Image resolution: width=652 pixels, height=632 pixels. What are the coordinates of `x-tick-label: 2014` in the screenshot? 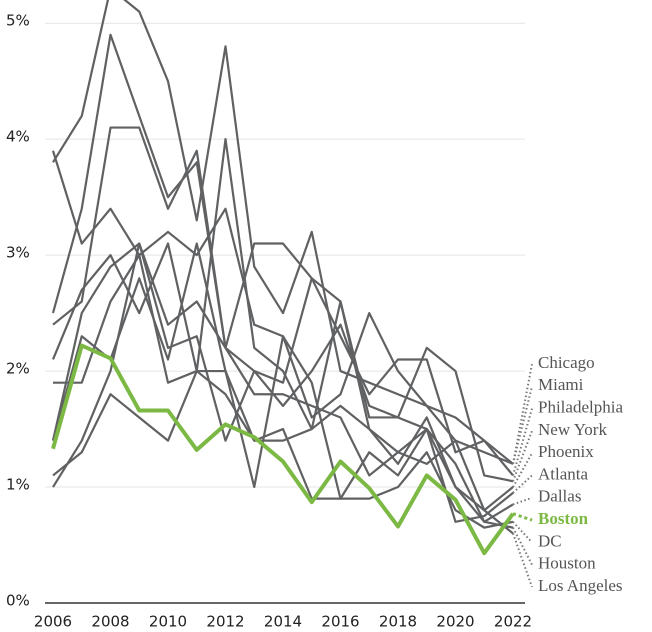 It's located at (283, 622).